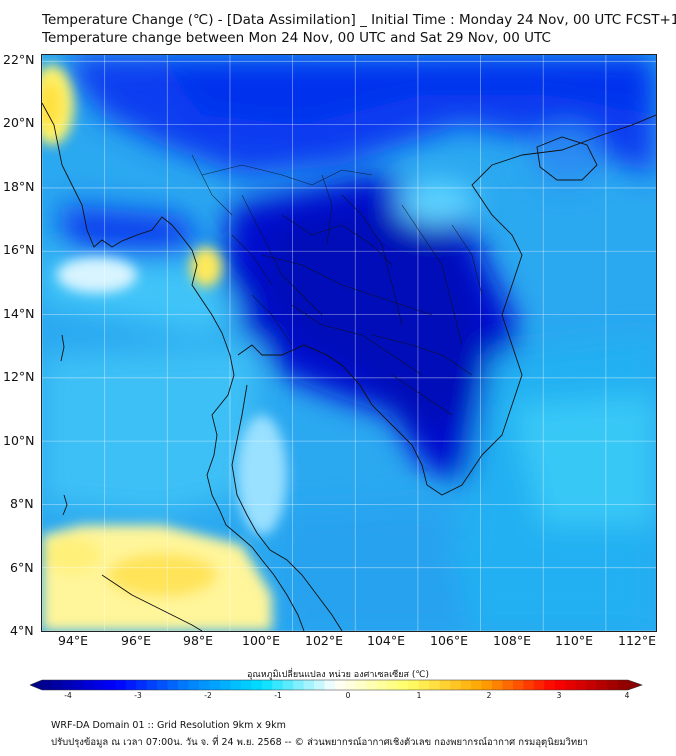 The width and height of the screenshot is (676, 756). Describe the element at coordinates (449, 640) in the screenshot. I see `lon-tick-label: 106°E` at that location.